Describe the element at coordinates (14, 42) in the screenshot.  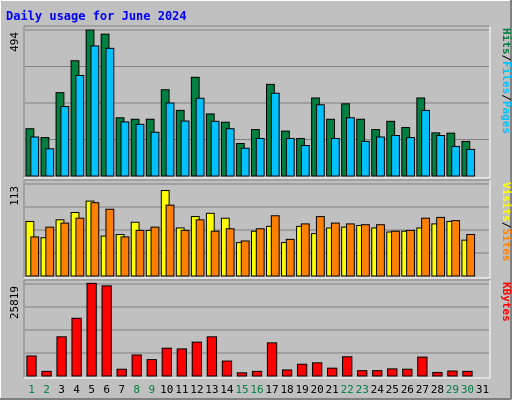
I see `y-tick-label: 494` at that location.